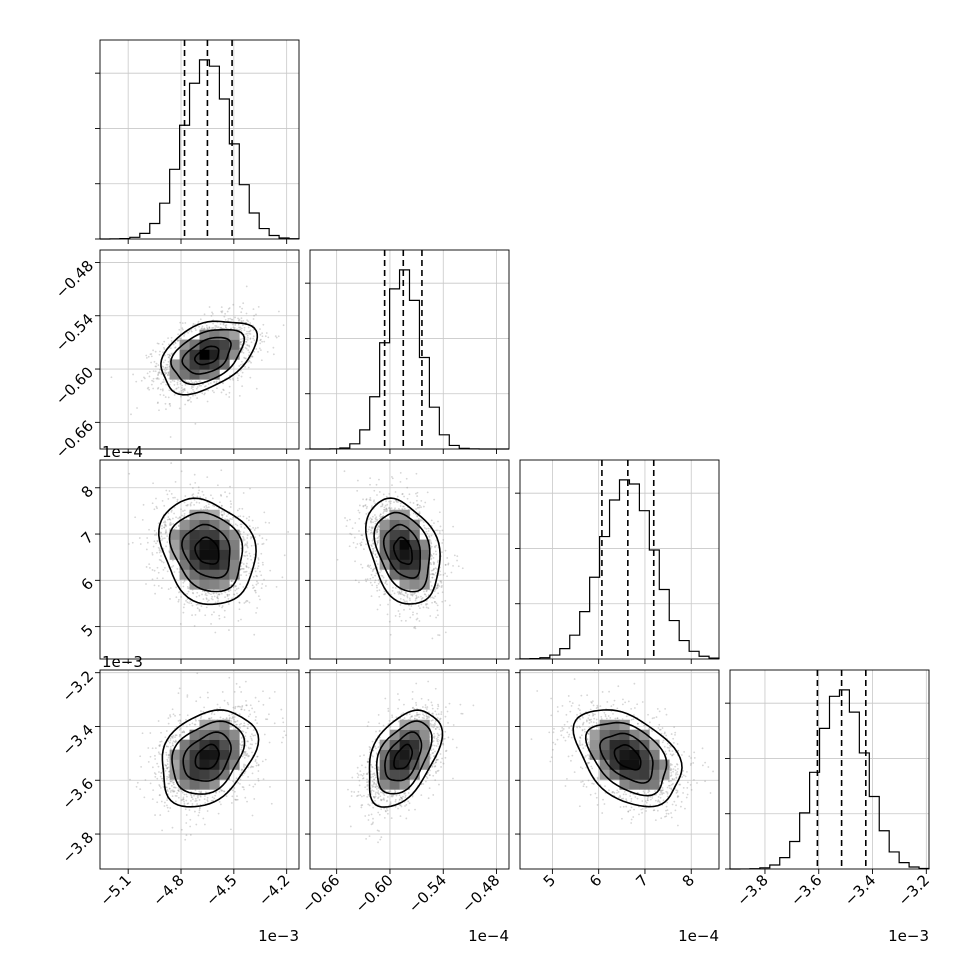  What do you see at coordinates (400, 555) in the screenshot?
I see `panel-contents` at bounding box center [400, 555].